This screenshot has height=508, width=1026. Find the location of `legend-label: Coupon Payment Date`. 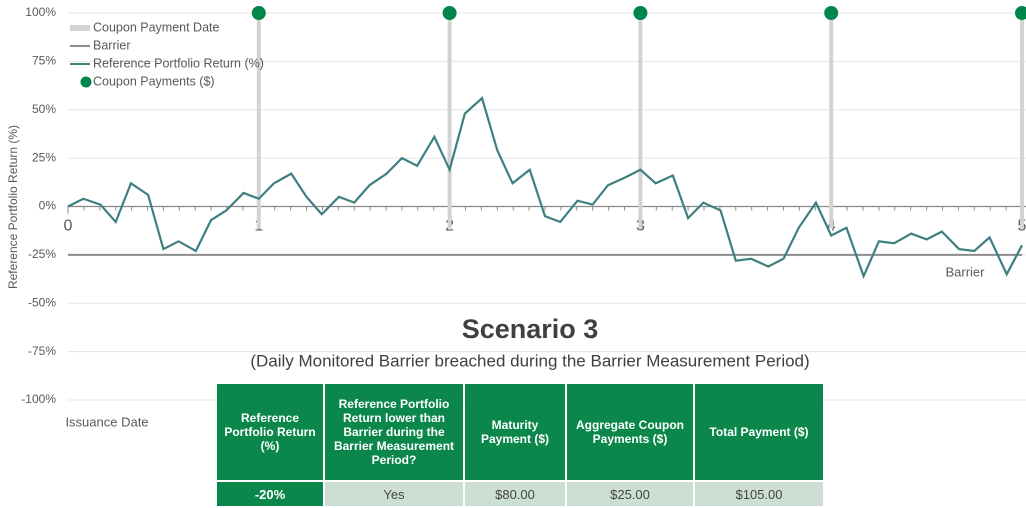

legend-label: Coupon Payment Date is located at coordinates (156, 27).